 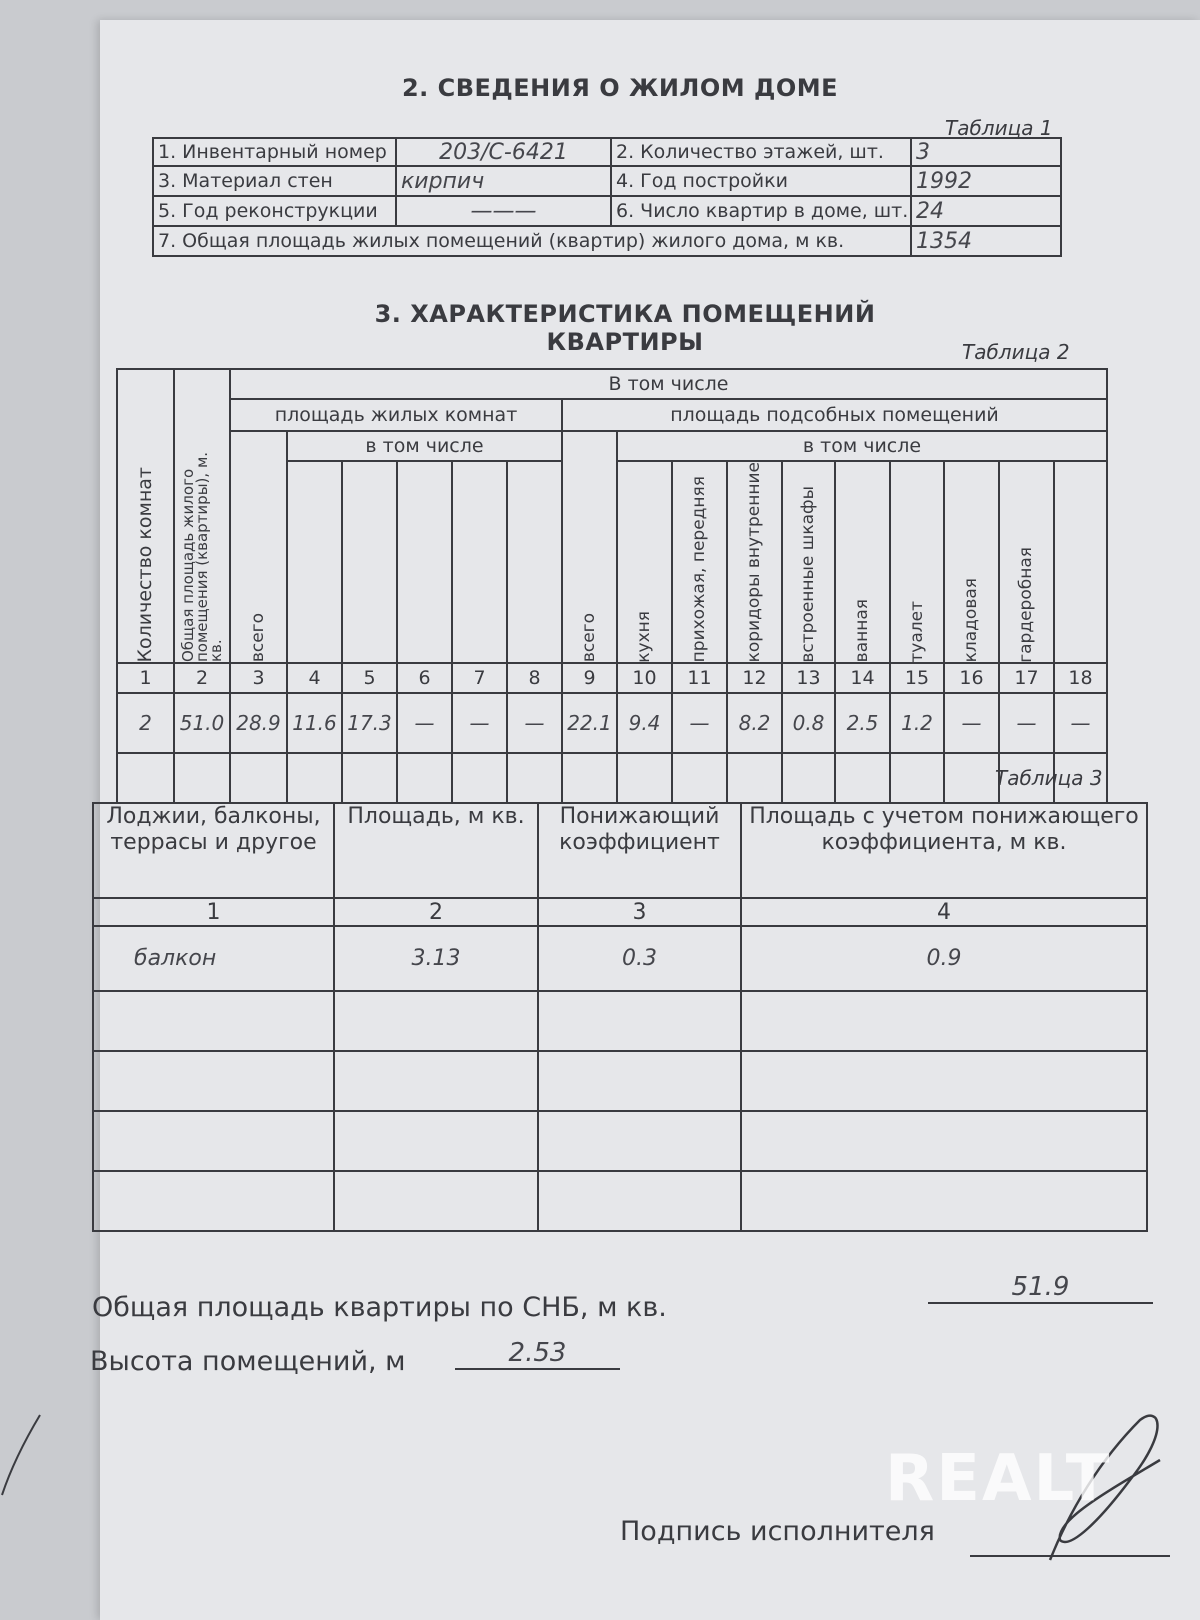 I want to click on header-including: В том числе, so click(x=668, y=384).